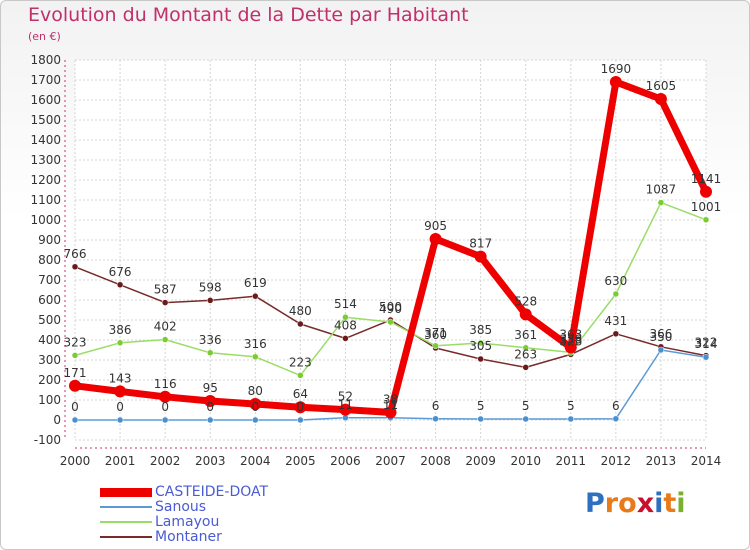 The height and width of the screenshot is (550, 750). Describe the element at coordinates (255, 461) in the screenshot. I see `x-tick-label: 2004` at that location.